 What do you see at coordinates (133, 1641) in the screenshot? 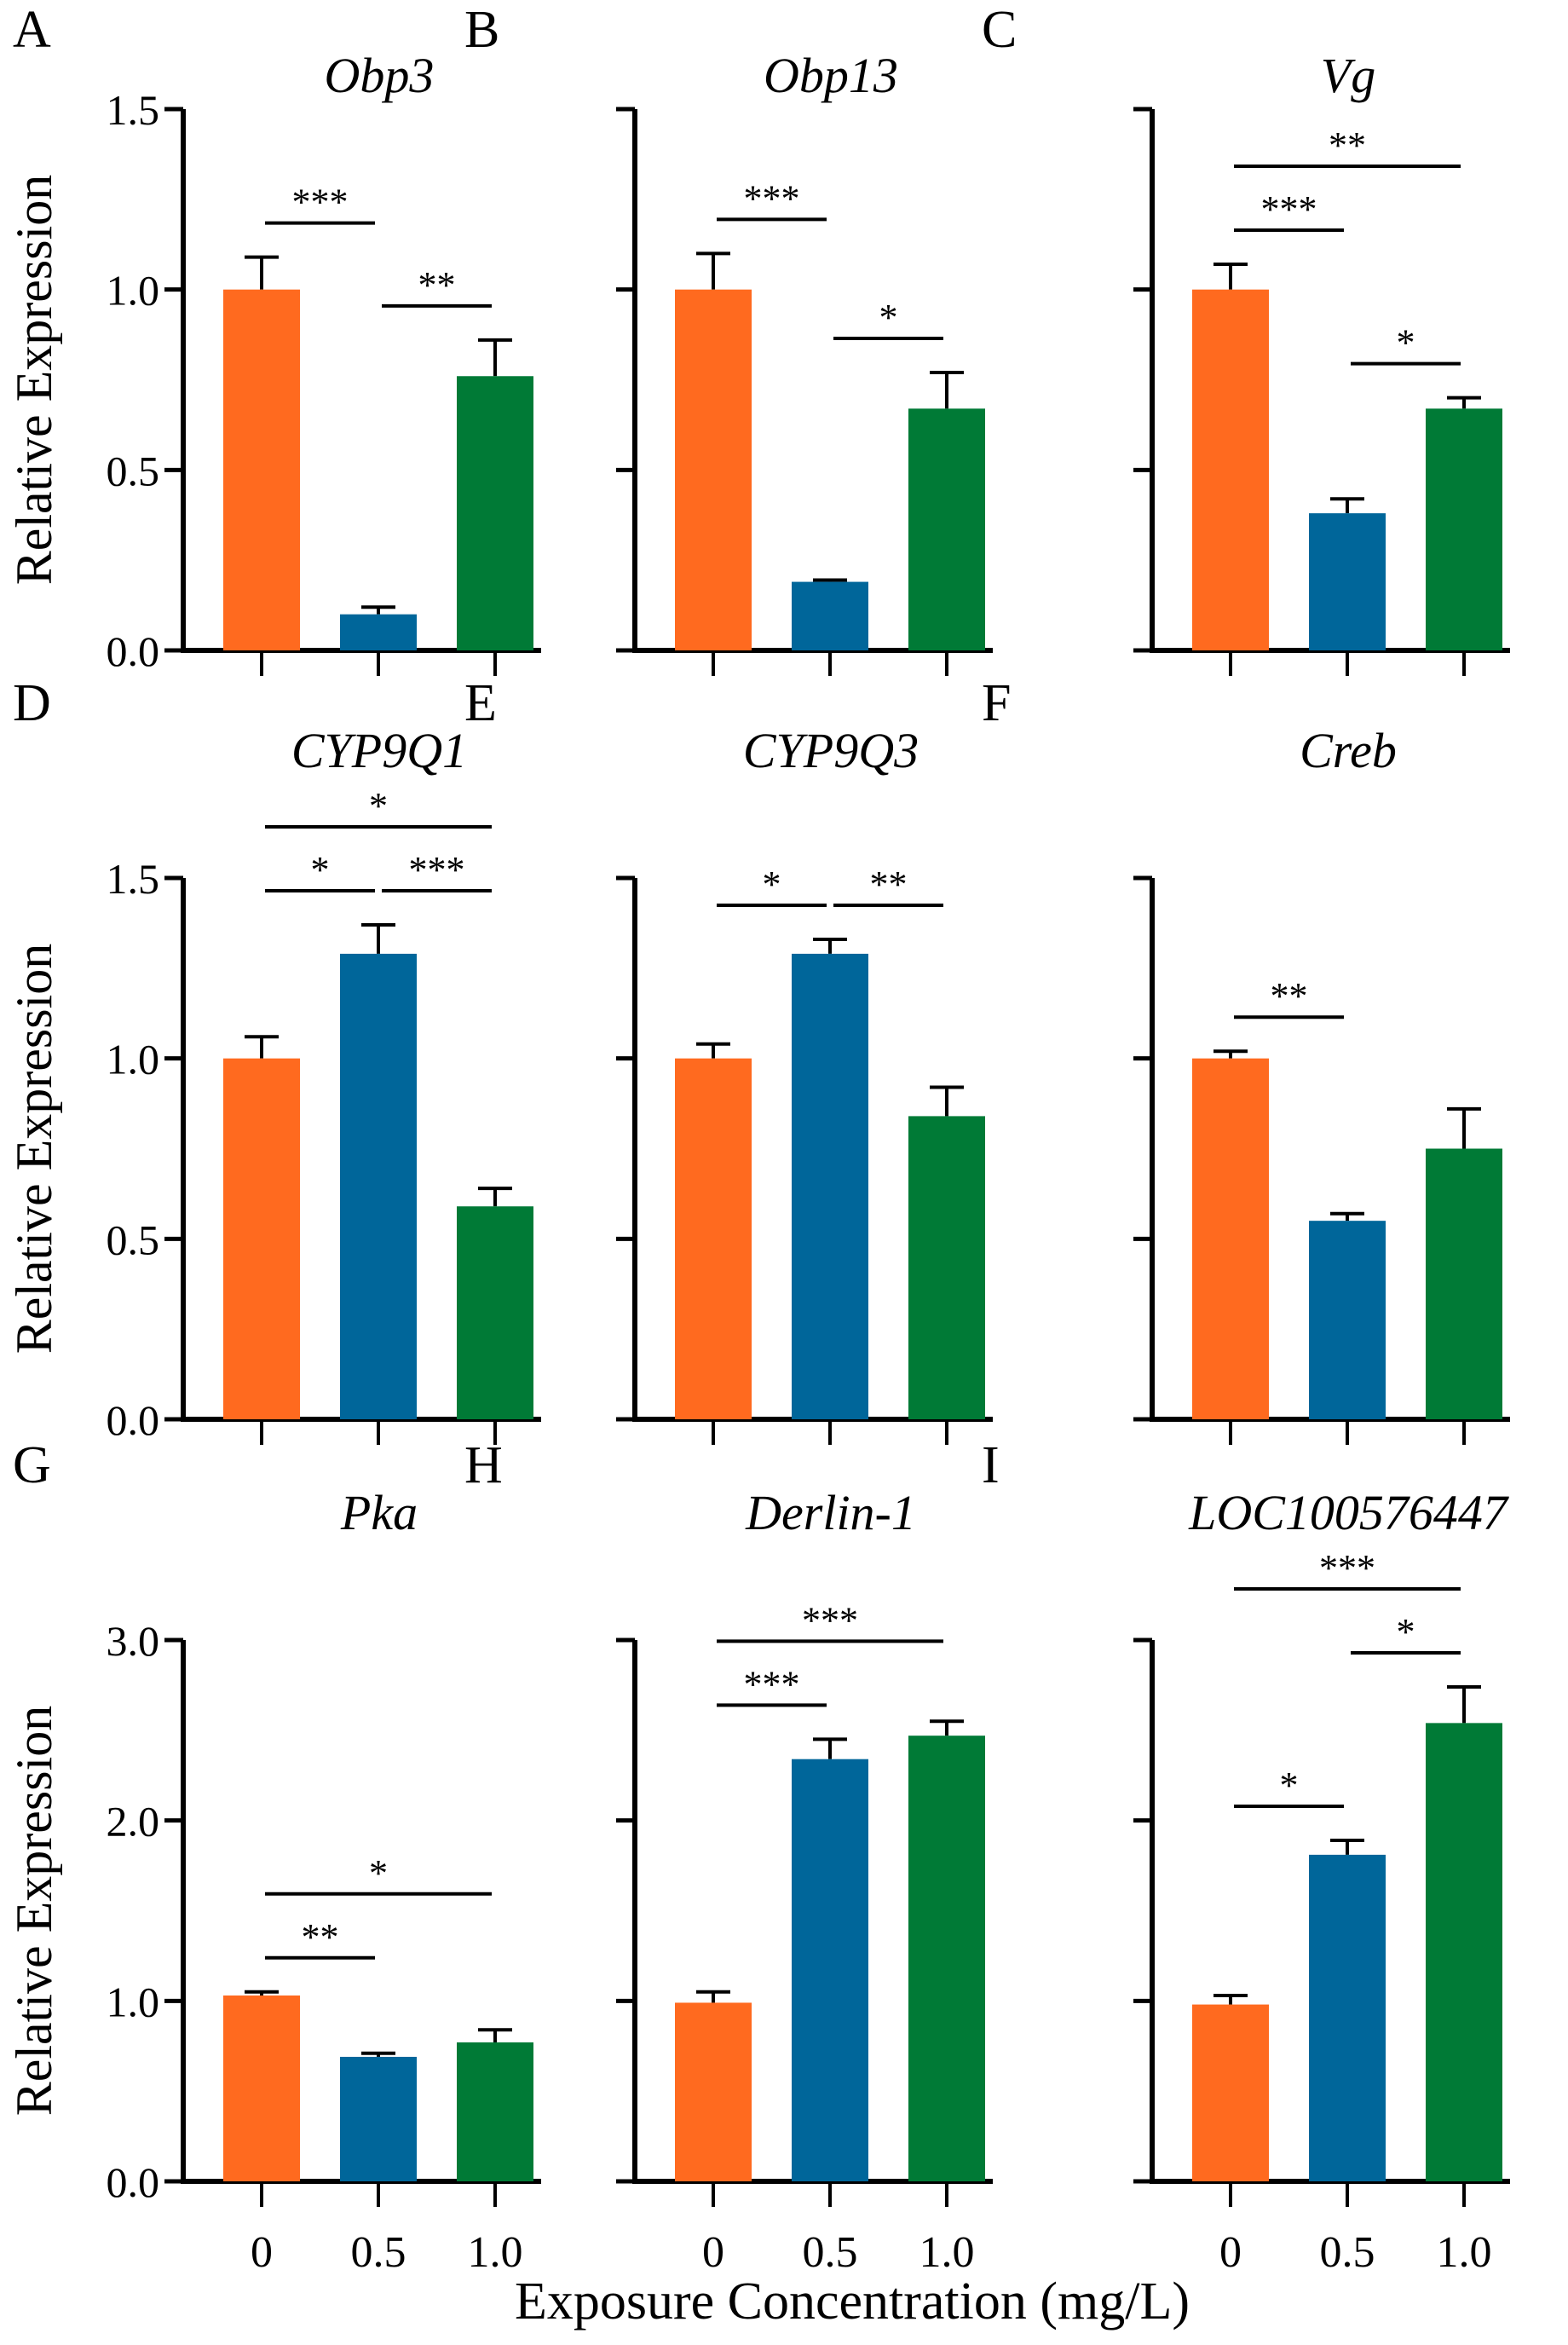
I see `y-tick-label: 3.0` at bounding box center [133, 1641].